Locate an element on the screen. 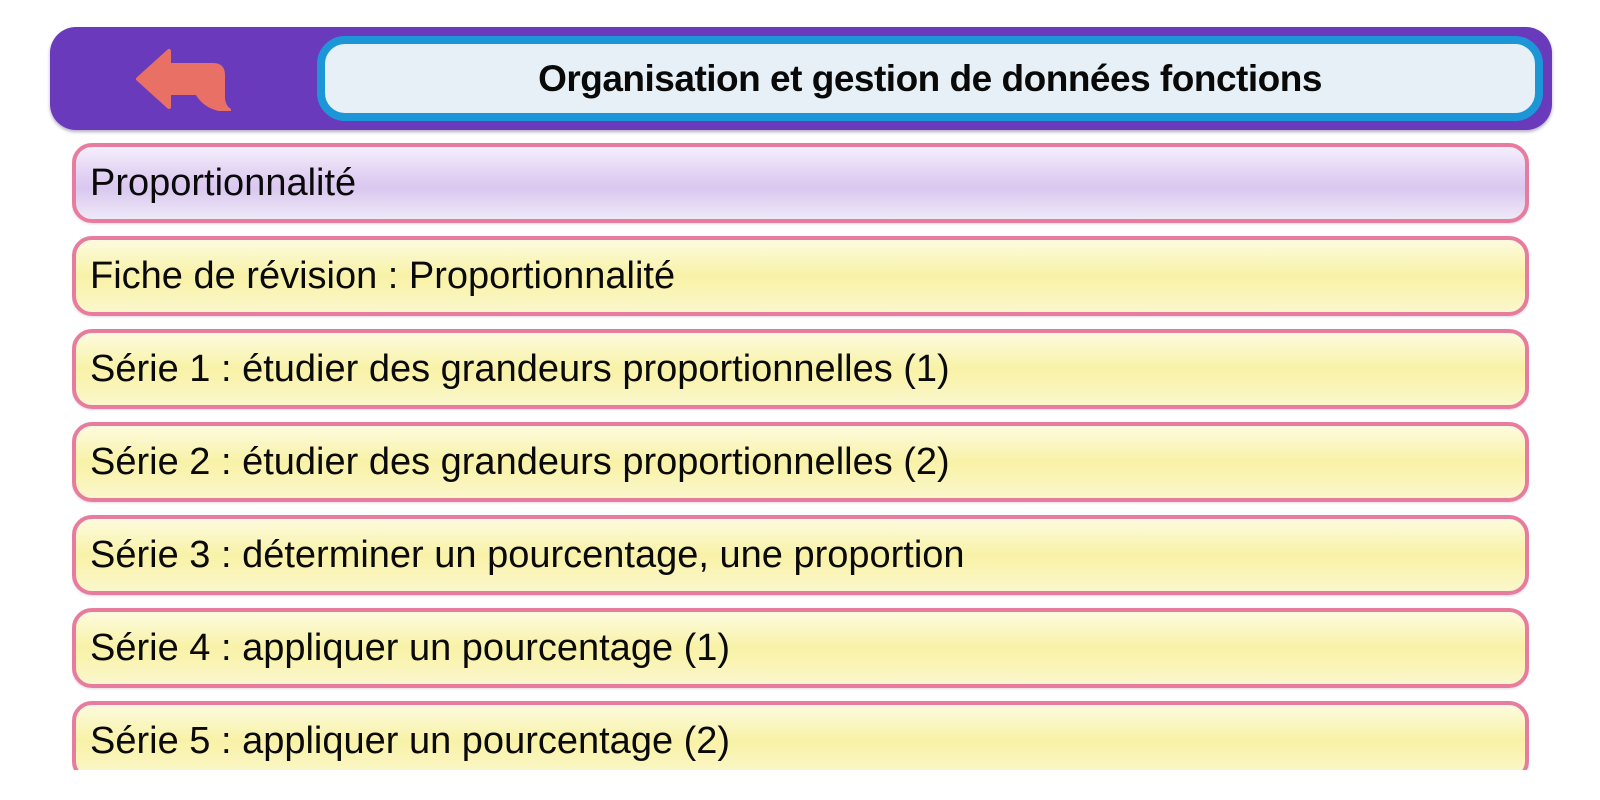 The height and width of the screenshot is (800, 1600). list-item-serie-5: Série 5 : appliquer un pourcentage (2) is located at coordinates (800, 735).